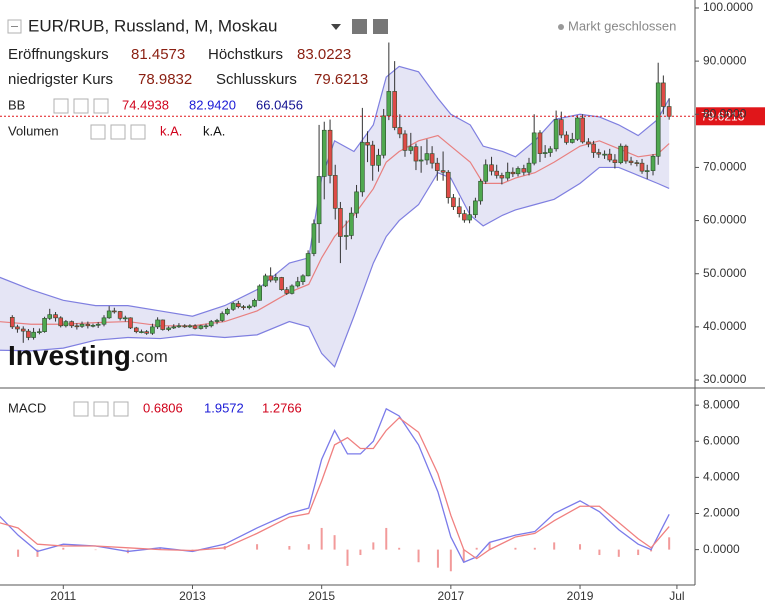 This screenshot has height=605, width=765. What do you see at coordinates (214, 130) in the screenshot?
I see `volume-value: k.A.` at bounding box center [214, 130].